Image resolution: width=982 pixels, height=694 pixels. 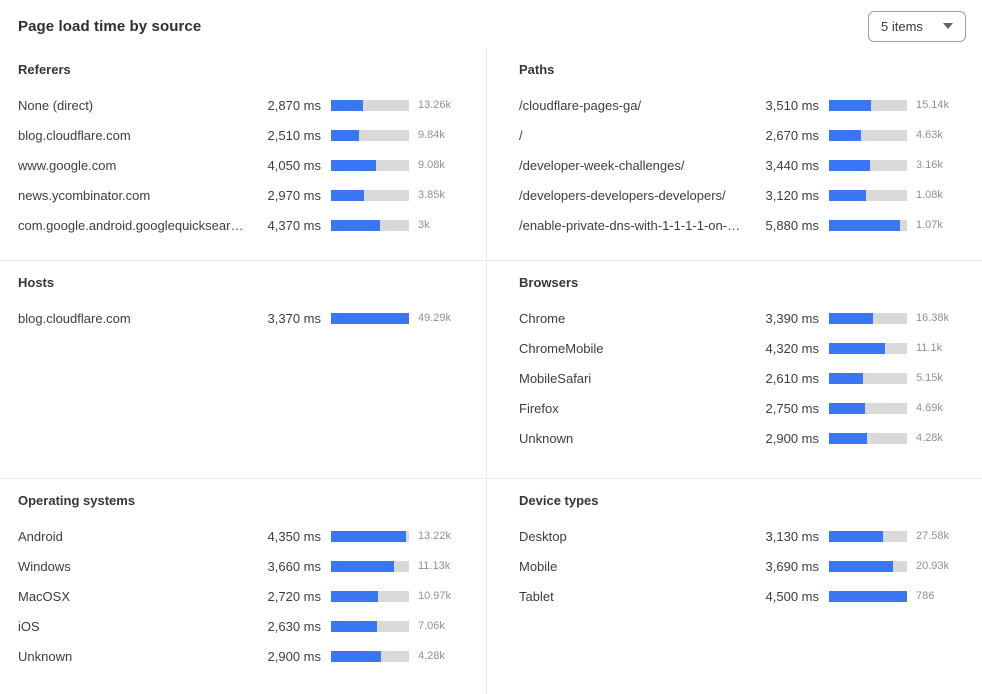 What do you see at coordinates (74, 135) in the screenshot?
I see `row-label: blog.cloudflare.com` at bounding box center [74, 135].